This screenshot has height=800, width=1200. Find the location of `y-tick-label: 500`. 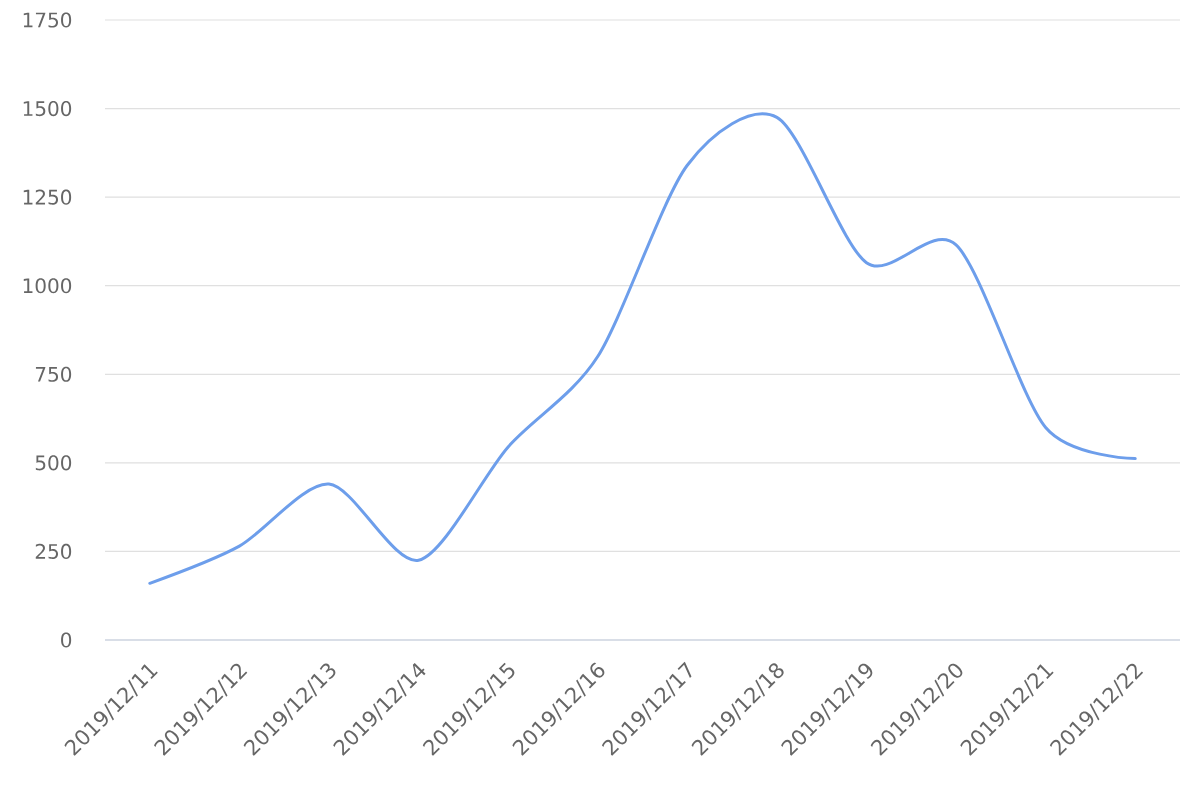

y-tick-label: 500 is located at coordinates (53, 463).